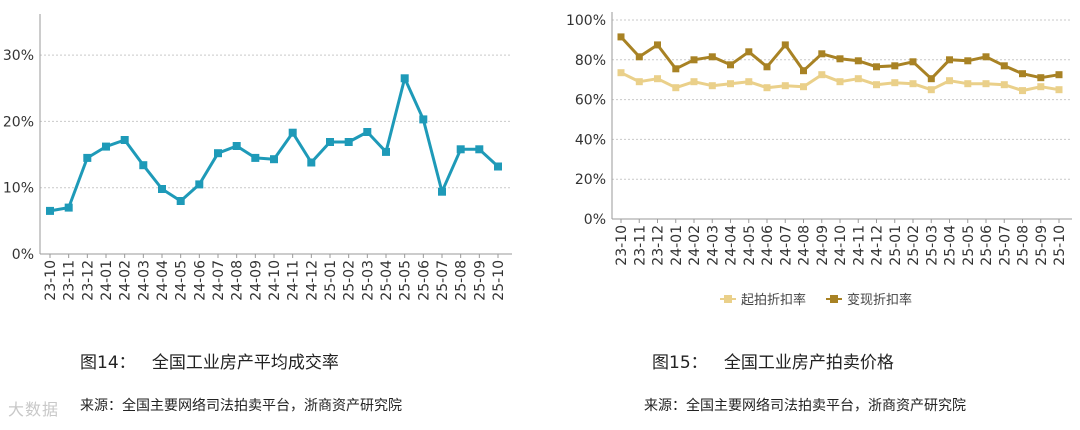  What do you see at coordinates (443, 280) in the screenshot?
I see `chart1-x-tick-label: 25-07` at bounding box center [443, 280].